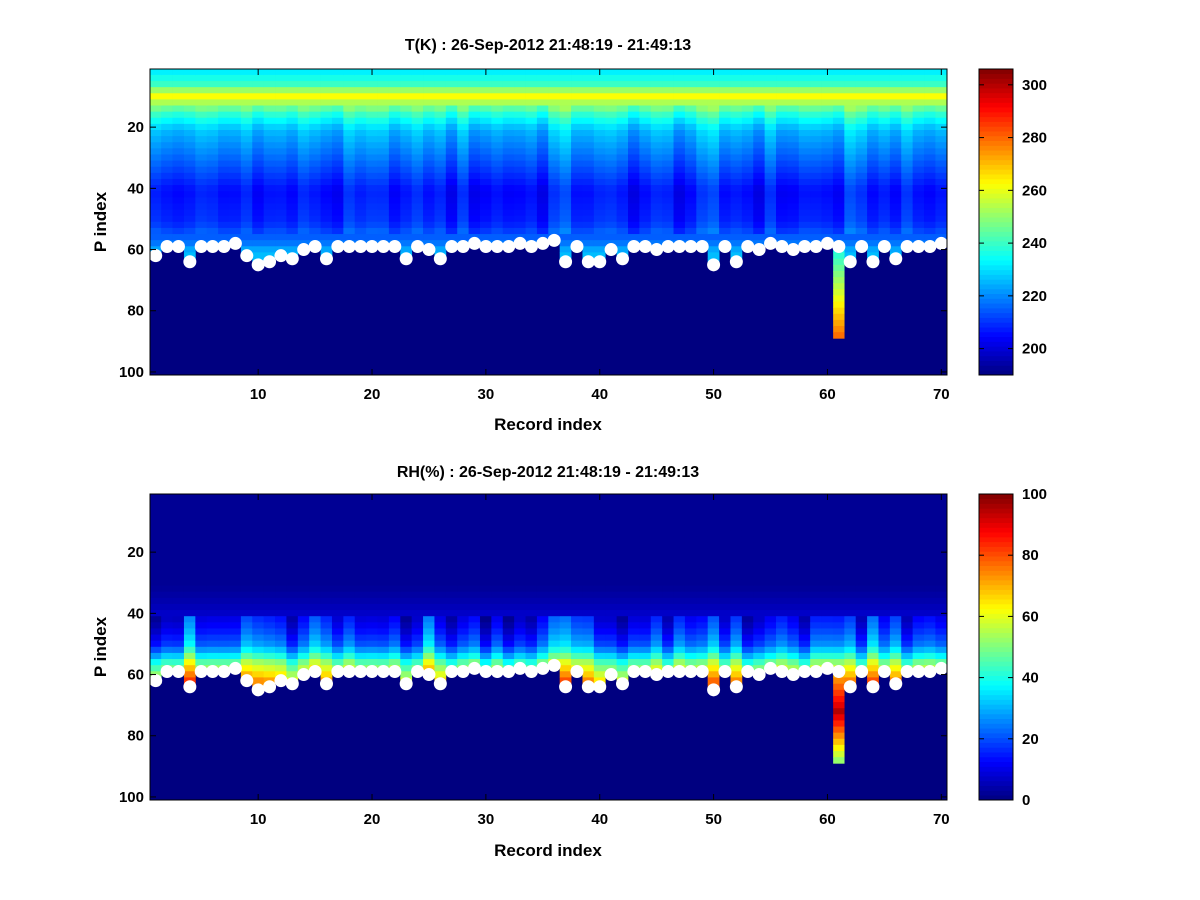 The width and height of the screenshot is (1200, 900). Describe the element at coordinates (725, 671) in the screenshot. I see `surface-marker` at that location.